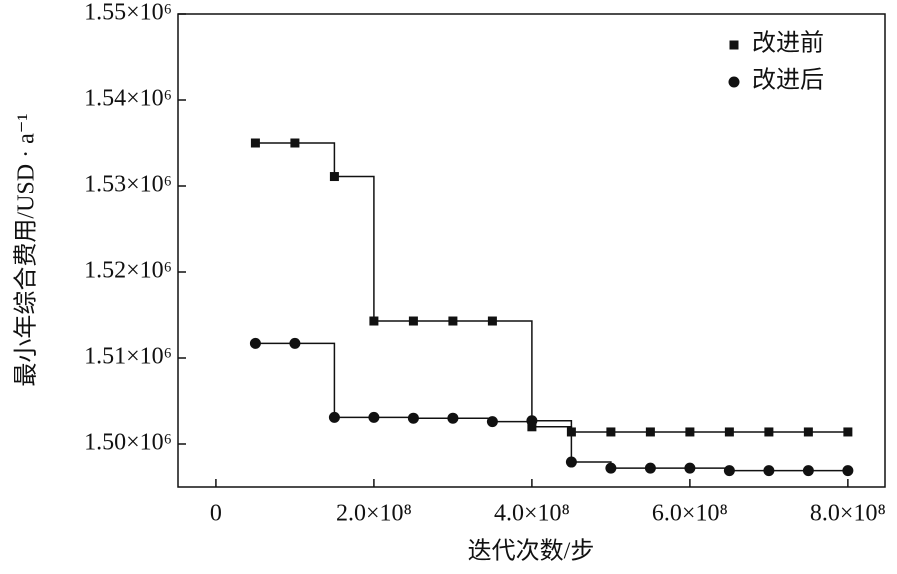 Image resolution: width=897 pixels, height=574 pixels. I want to click on y-tick-label: 1.55×10⁶, so click(128, 13).